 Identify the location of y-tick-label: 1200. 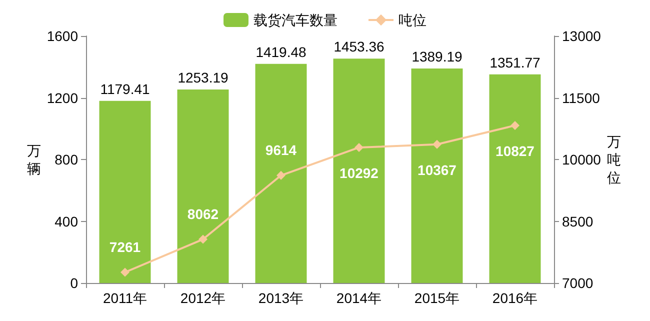
(62, 98).